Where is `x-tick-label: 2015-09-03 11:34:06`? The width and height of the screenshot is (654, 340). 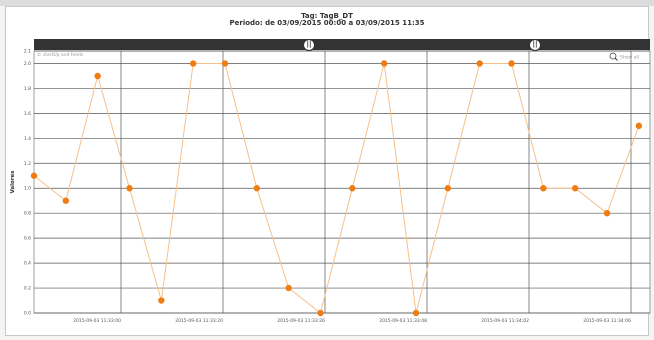
x-tick-label: 2015-09-03 11:34:06 is located at coordinates (607, 321).